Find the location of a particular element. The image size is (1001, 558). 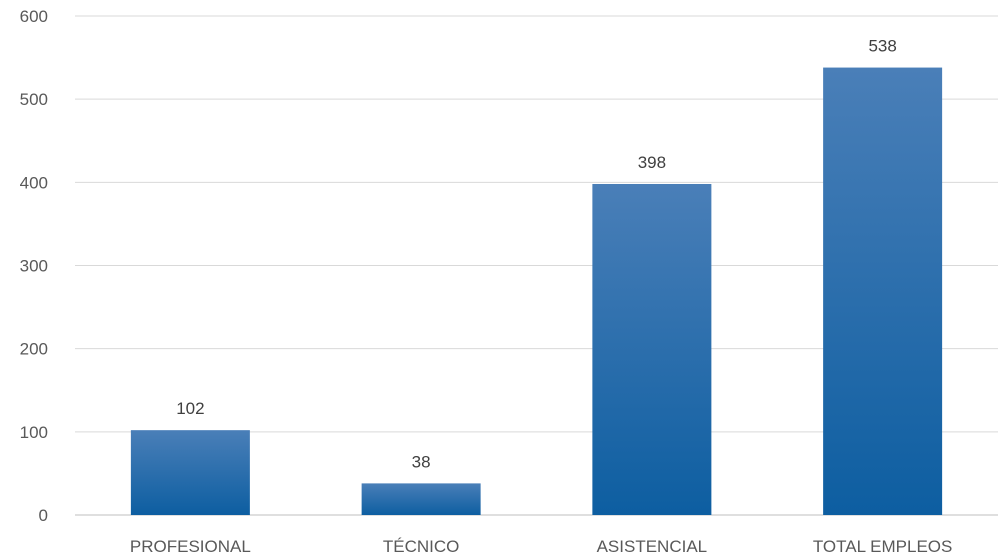

x-tick-label: PROFESIONAL is located at coordinates (190, 546).